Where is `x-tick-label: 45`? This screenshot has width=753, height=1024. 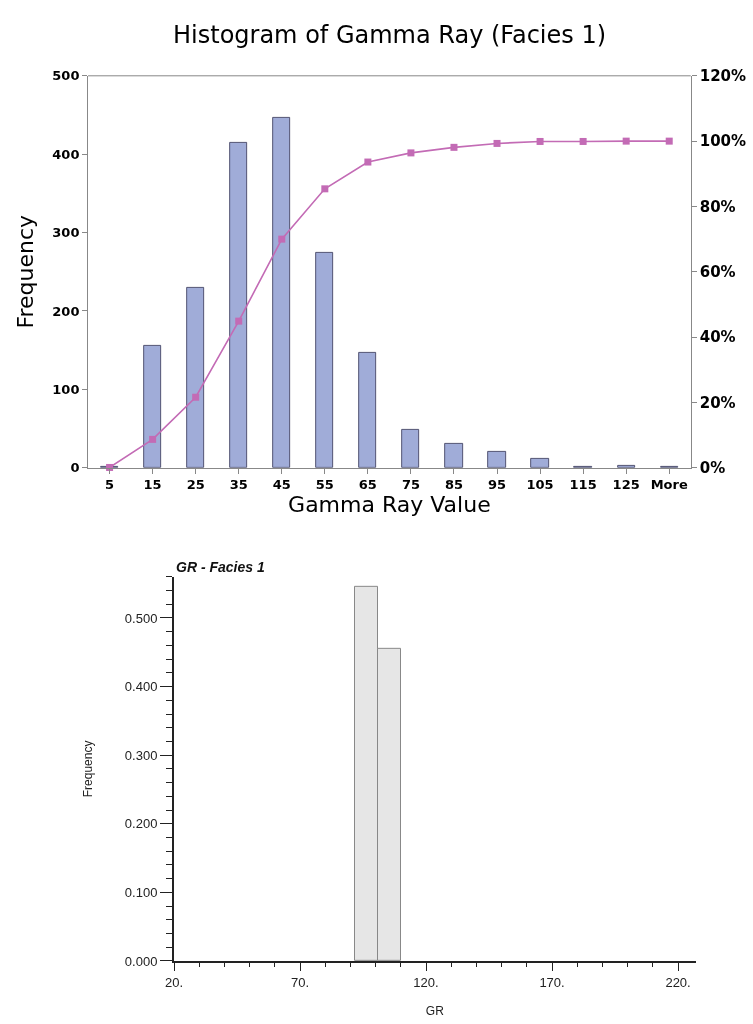 x-tick-label: 45 is located at coordinates (281, 485).